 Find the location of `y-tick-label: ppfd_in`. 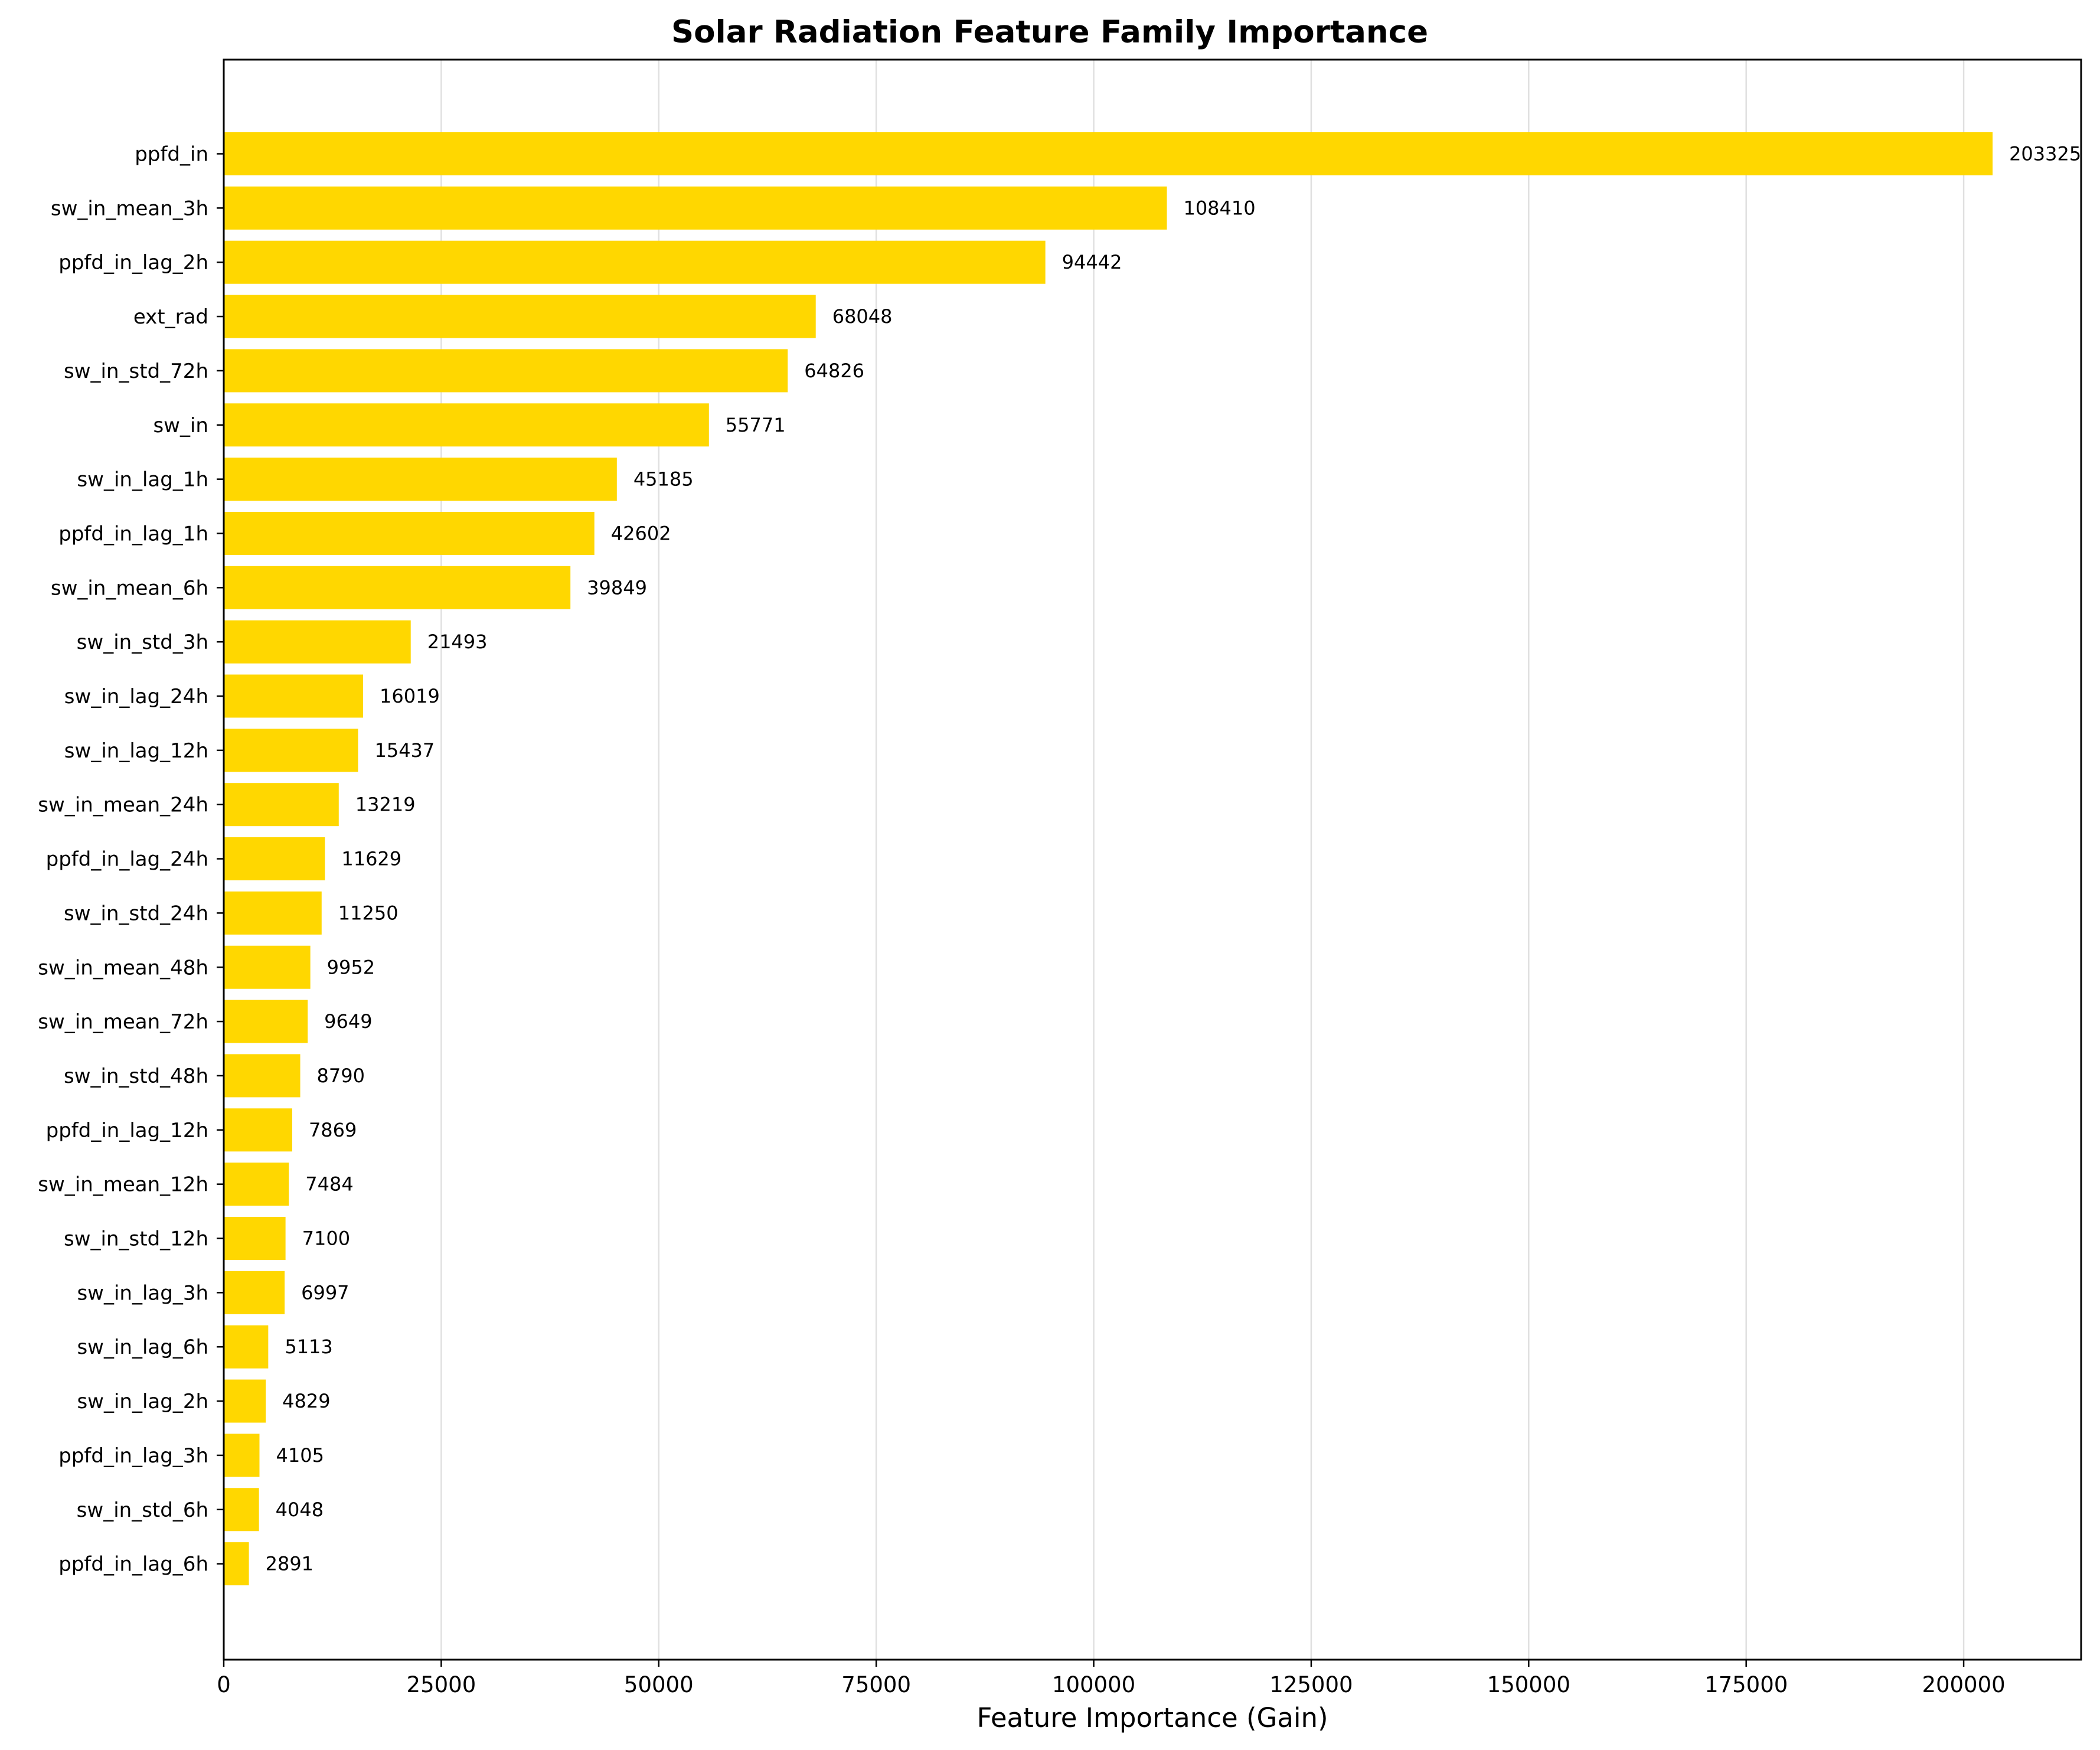

y-tick-label: ppfd_in is located at coordinates (171, 154).